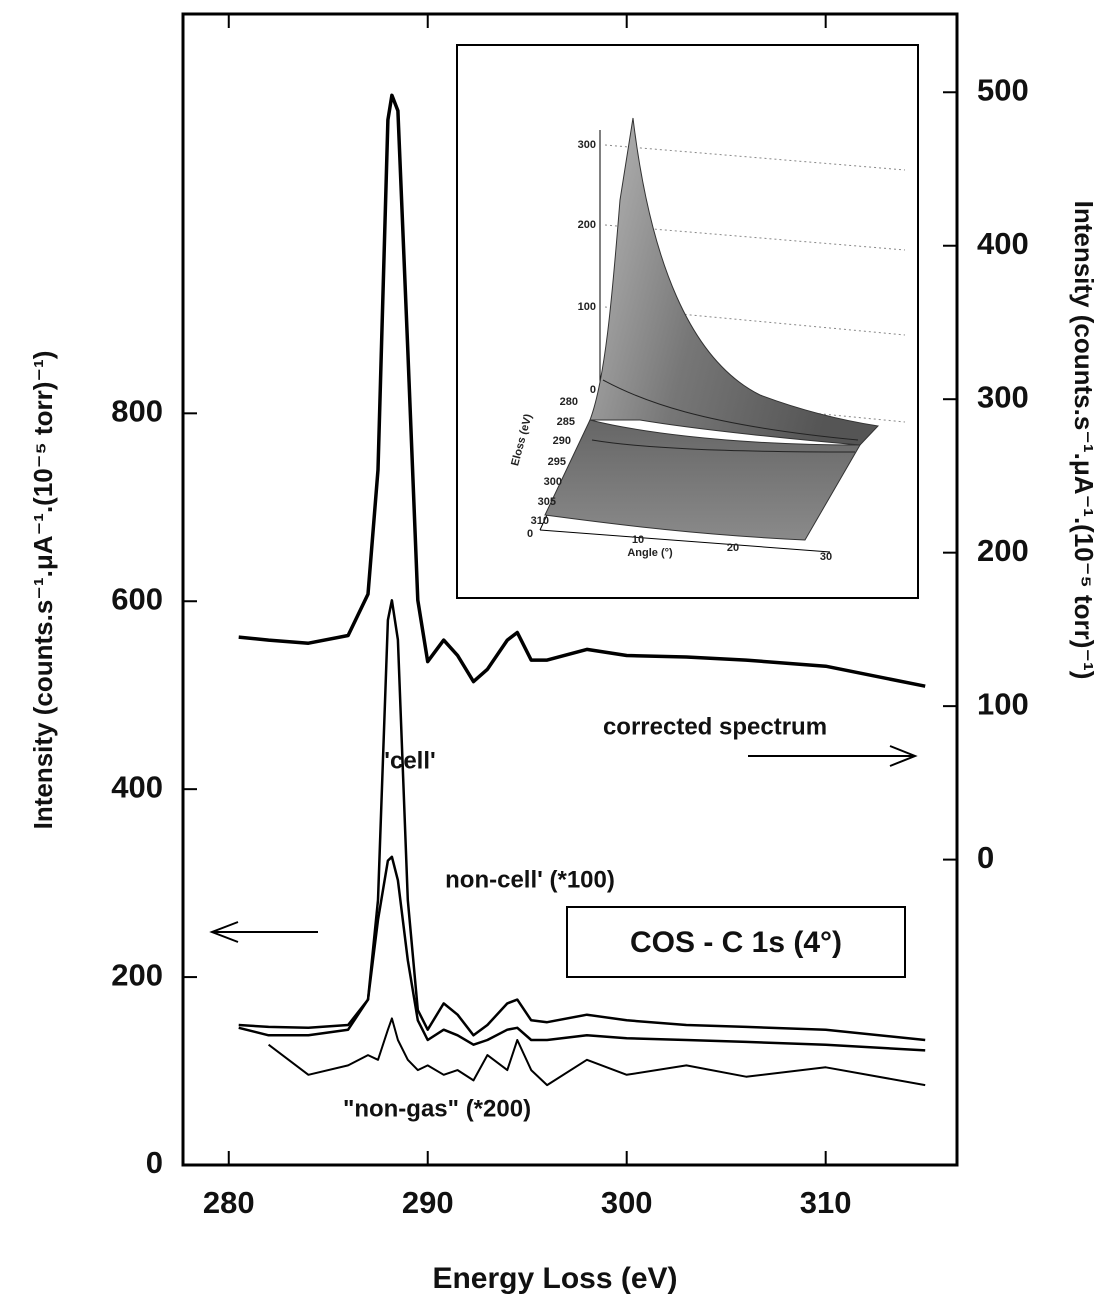  Describe the element at coordinates (985, 857) in the screenshot. I see `y2-tick-label: 0` at that location.